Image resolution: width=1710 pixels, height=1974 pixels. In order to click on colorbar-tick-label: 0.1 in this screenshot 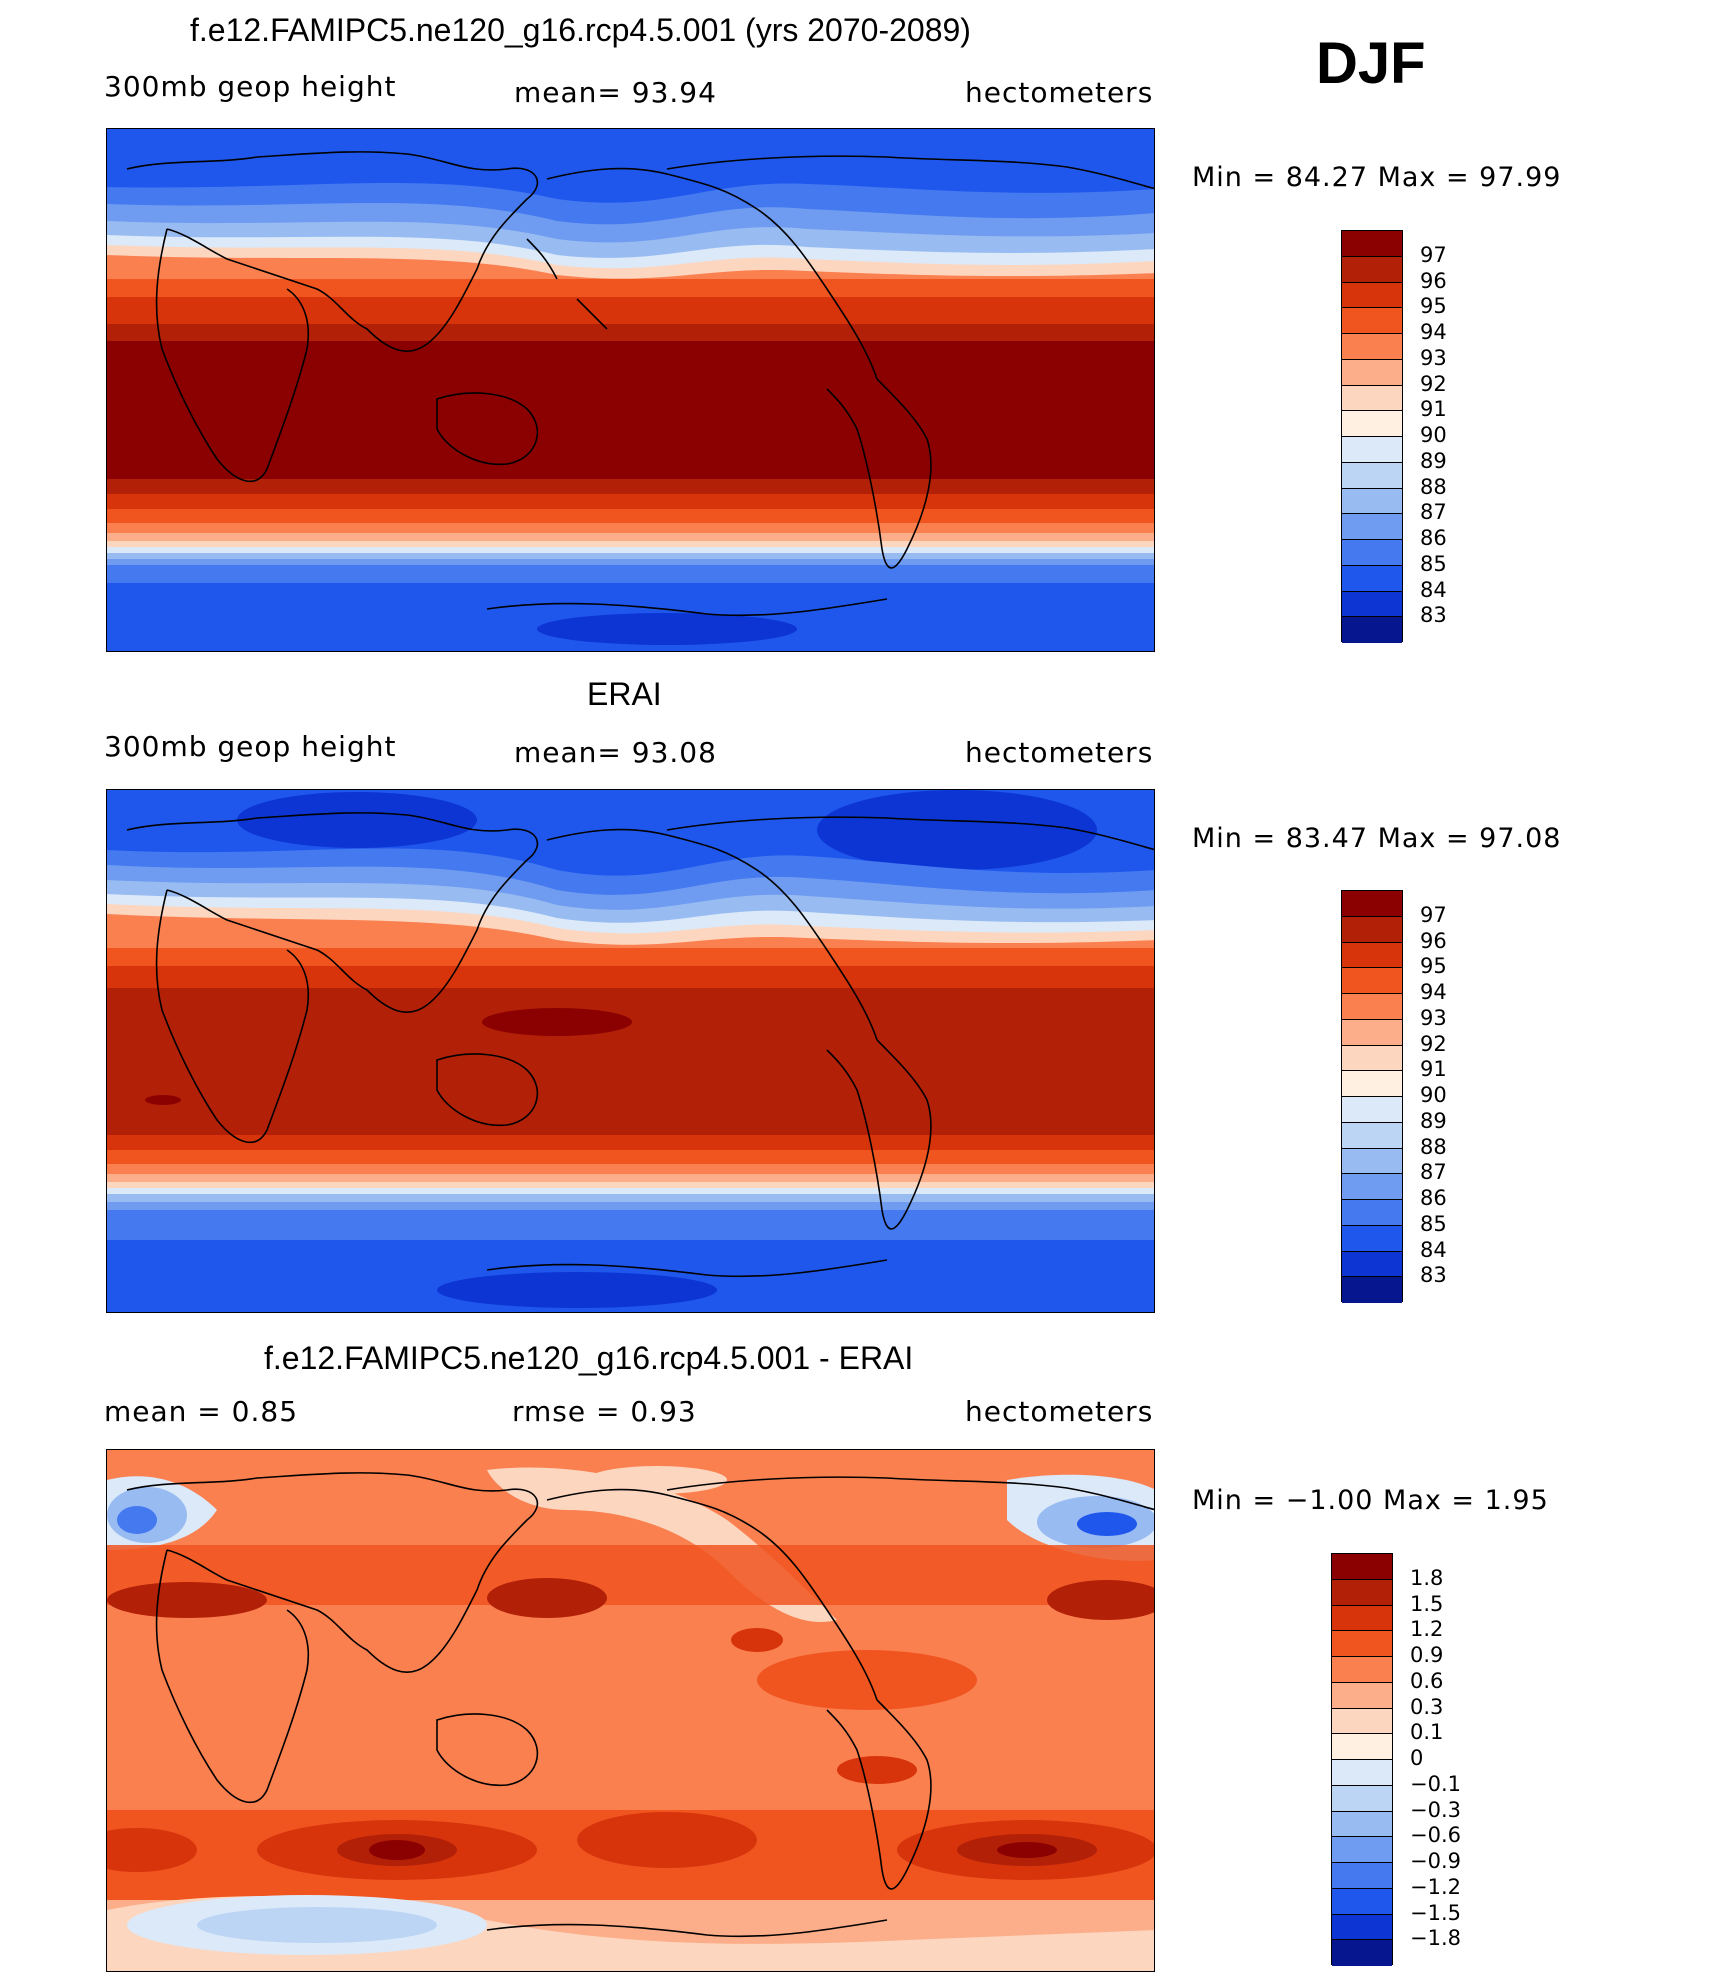, I will do `click(1427, 1732)`.